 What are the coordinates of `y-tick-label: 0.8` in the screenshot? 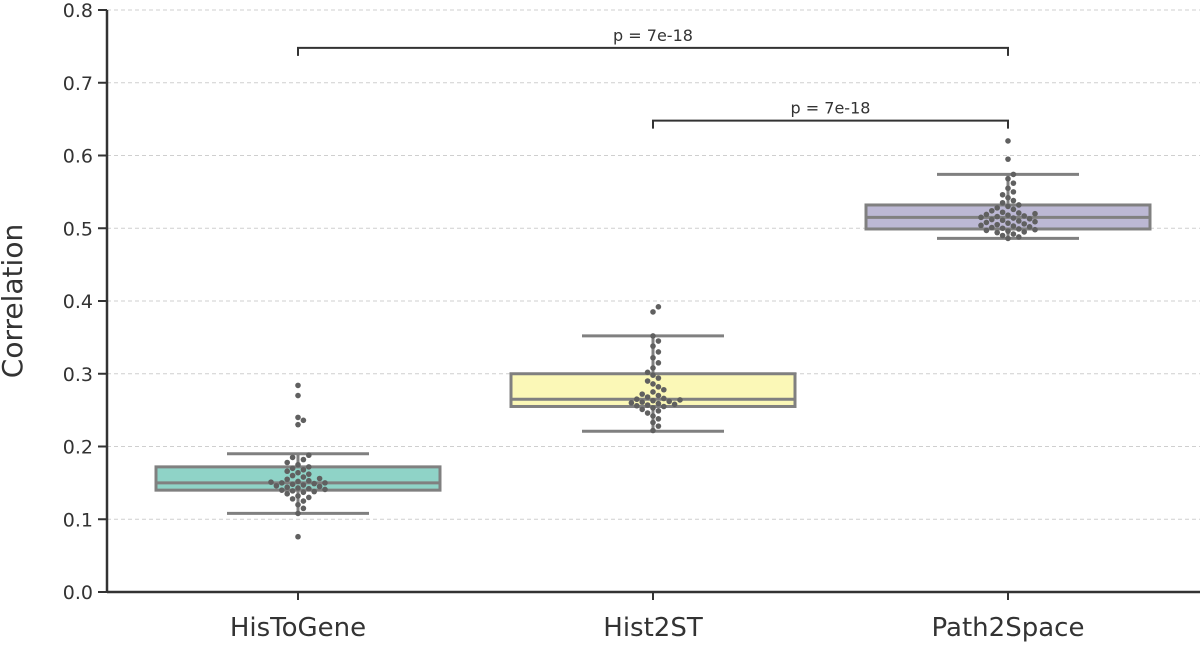 It's located at (78, 11).